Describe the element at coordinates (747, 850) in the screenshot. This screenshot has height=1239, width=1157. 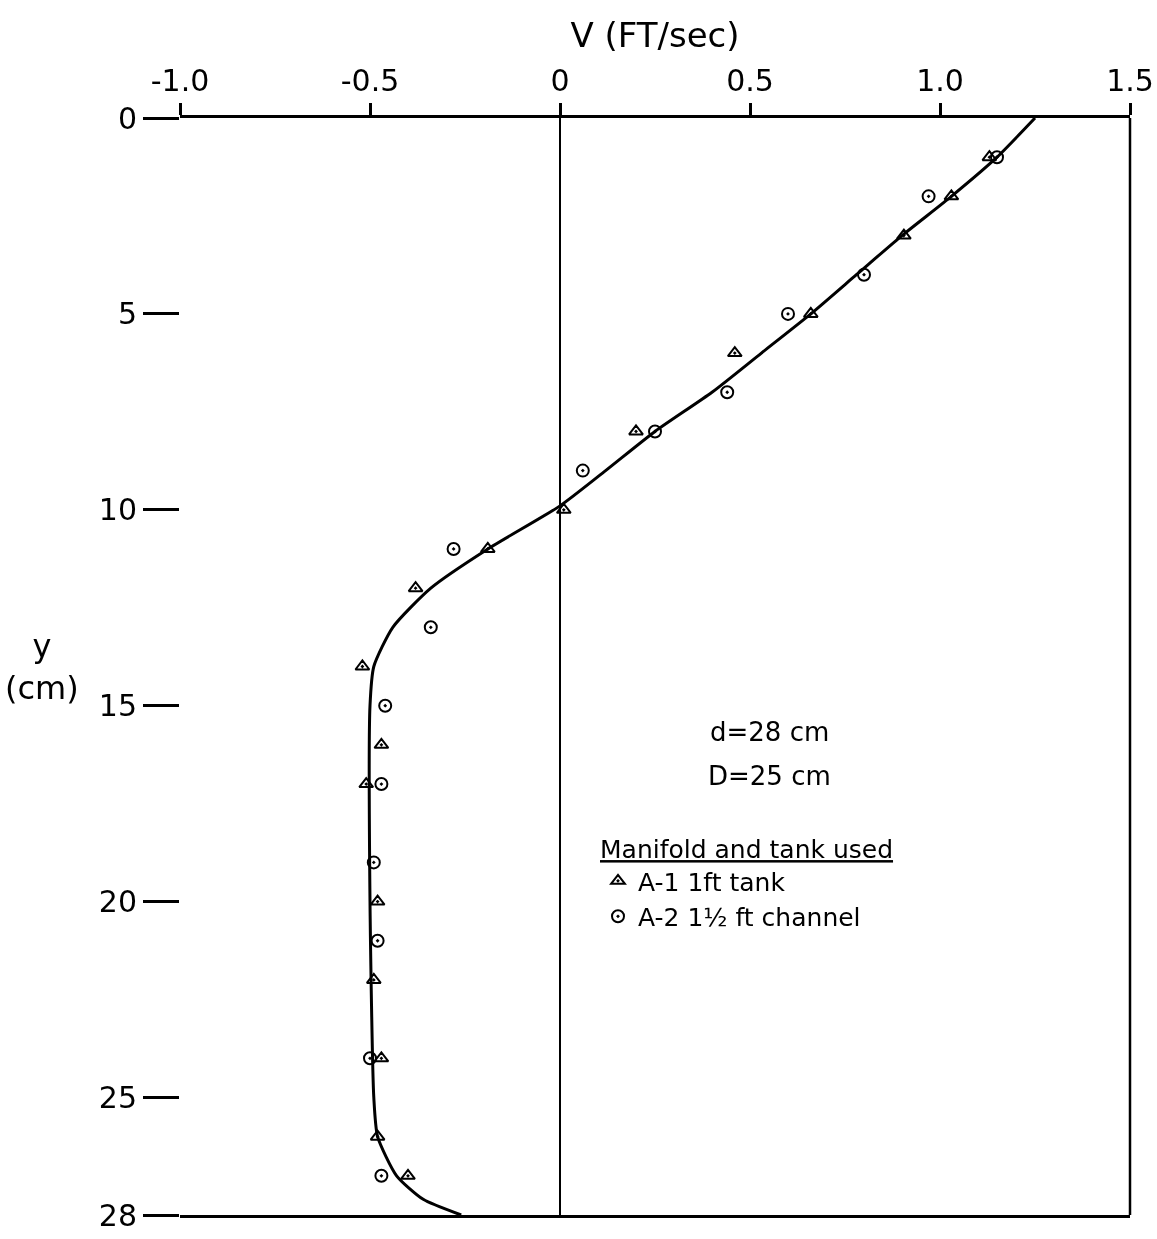
I see `legend-title: Manifold and tank used` at that location.